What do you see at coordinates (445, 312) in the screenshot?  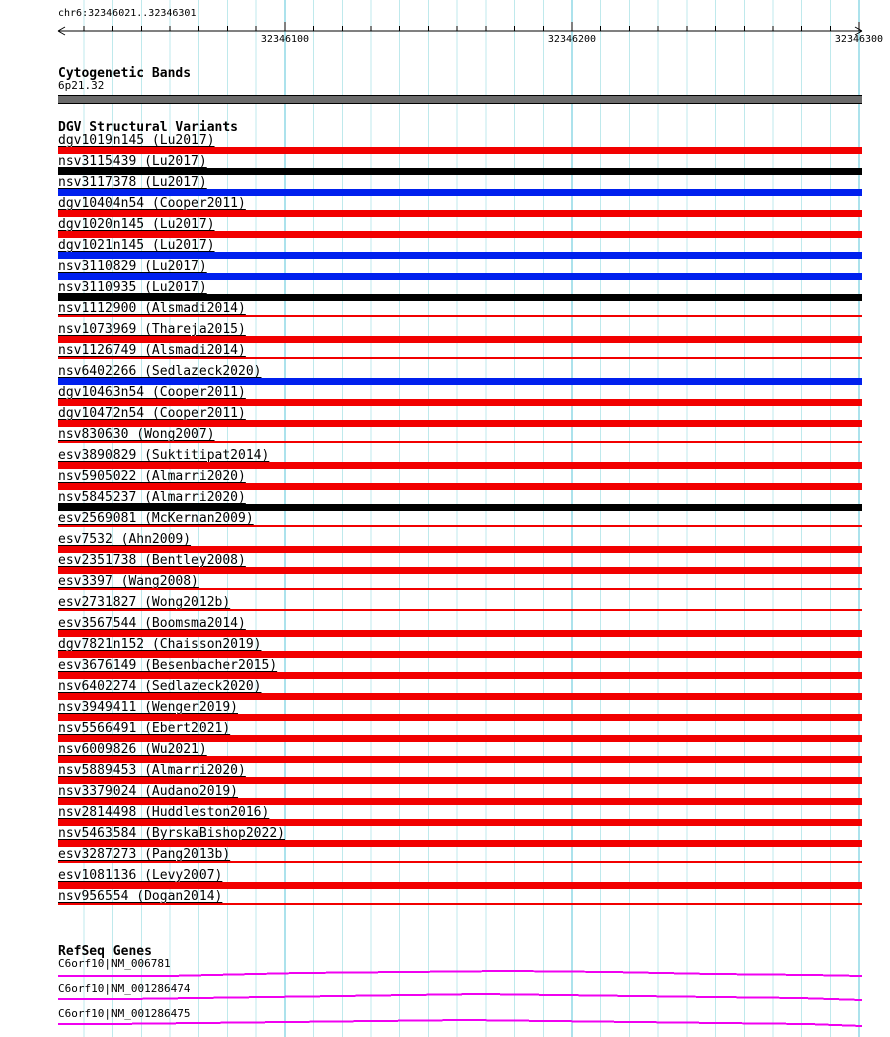 I see `variant-row: nsv1112900 (Alsmadi2014)` at bounding box center [445, 312].